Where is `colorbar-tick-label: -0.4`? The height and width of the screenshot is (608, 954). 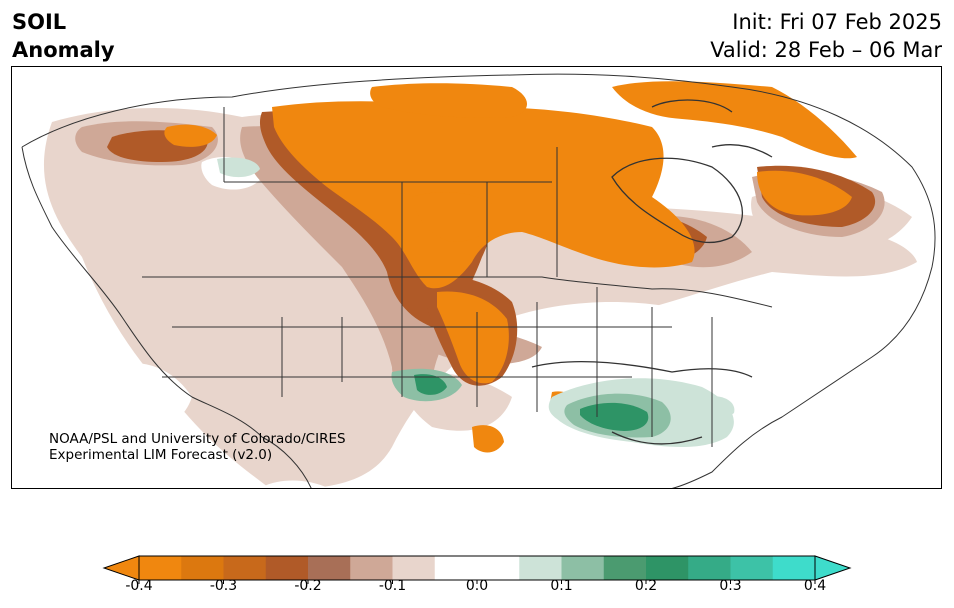
colorbar-tick-label: -0.4 is located at coordinates (139, 586).